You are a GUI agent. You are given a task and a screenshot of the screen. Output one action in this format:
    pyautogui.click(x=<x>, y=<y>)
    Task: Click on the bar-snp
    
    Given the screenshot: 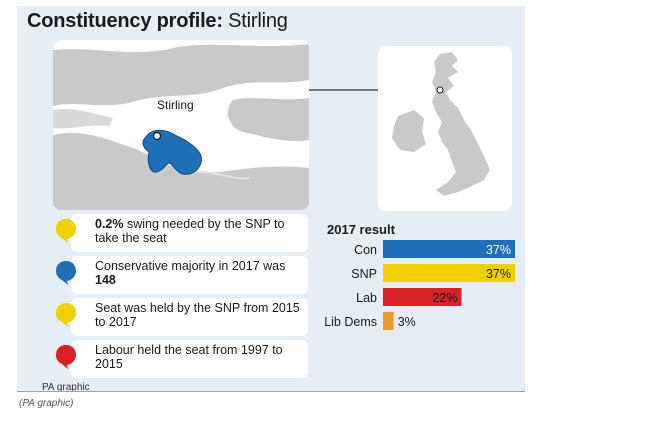 What is the action you would take?
    pyautogui.click(x=449, y=273)
    